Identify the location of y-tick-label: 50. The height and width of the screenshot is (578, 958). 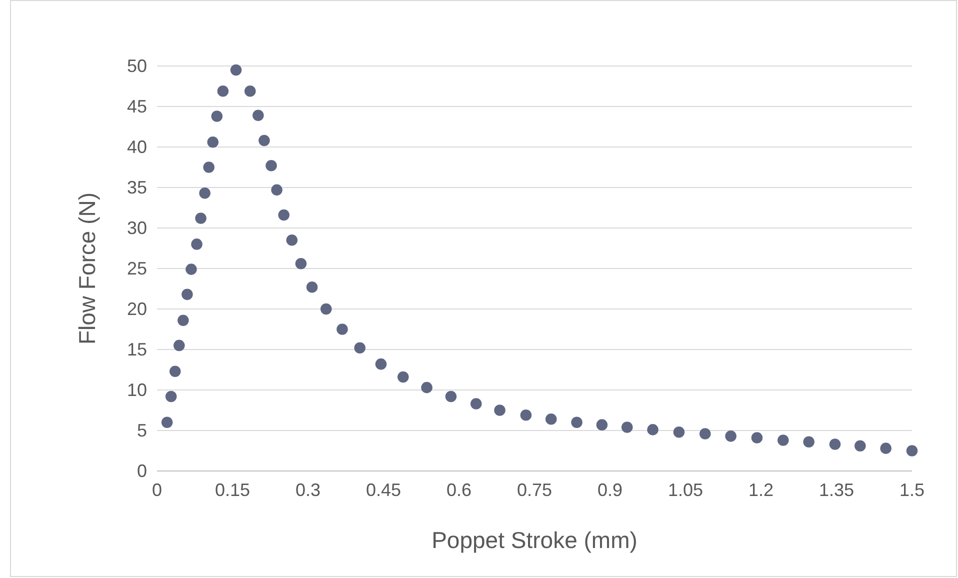
(136, 66).